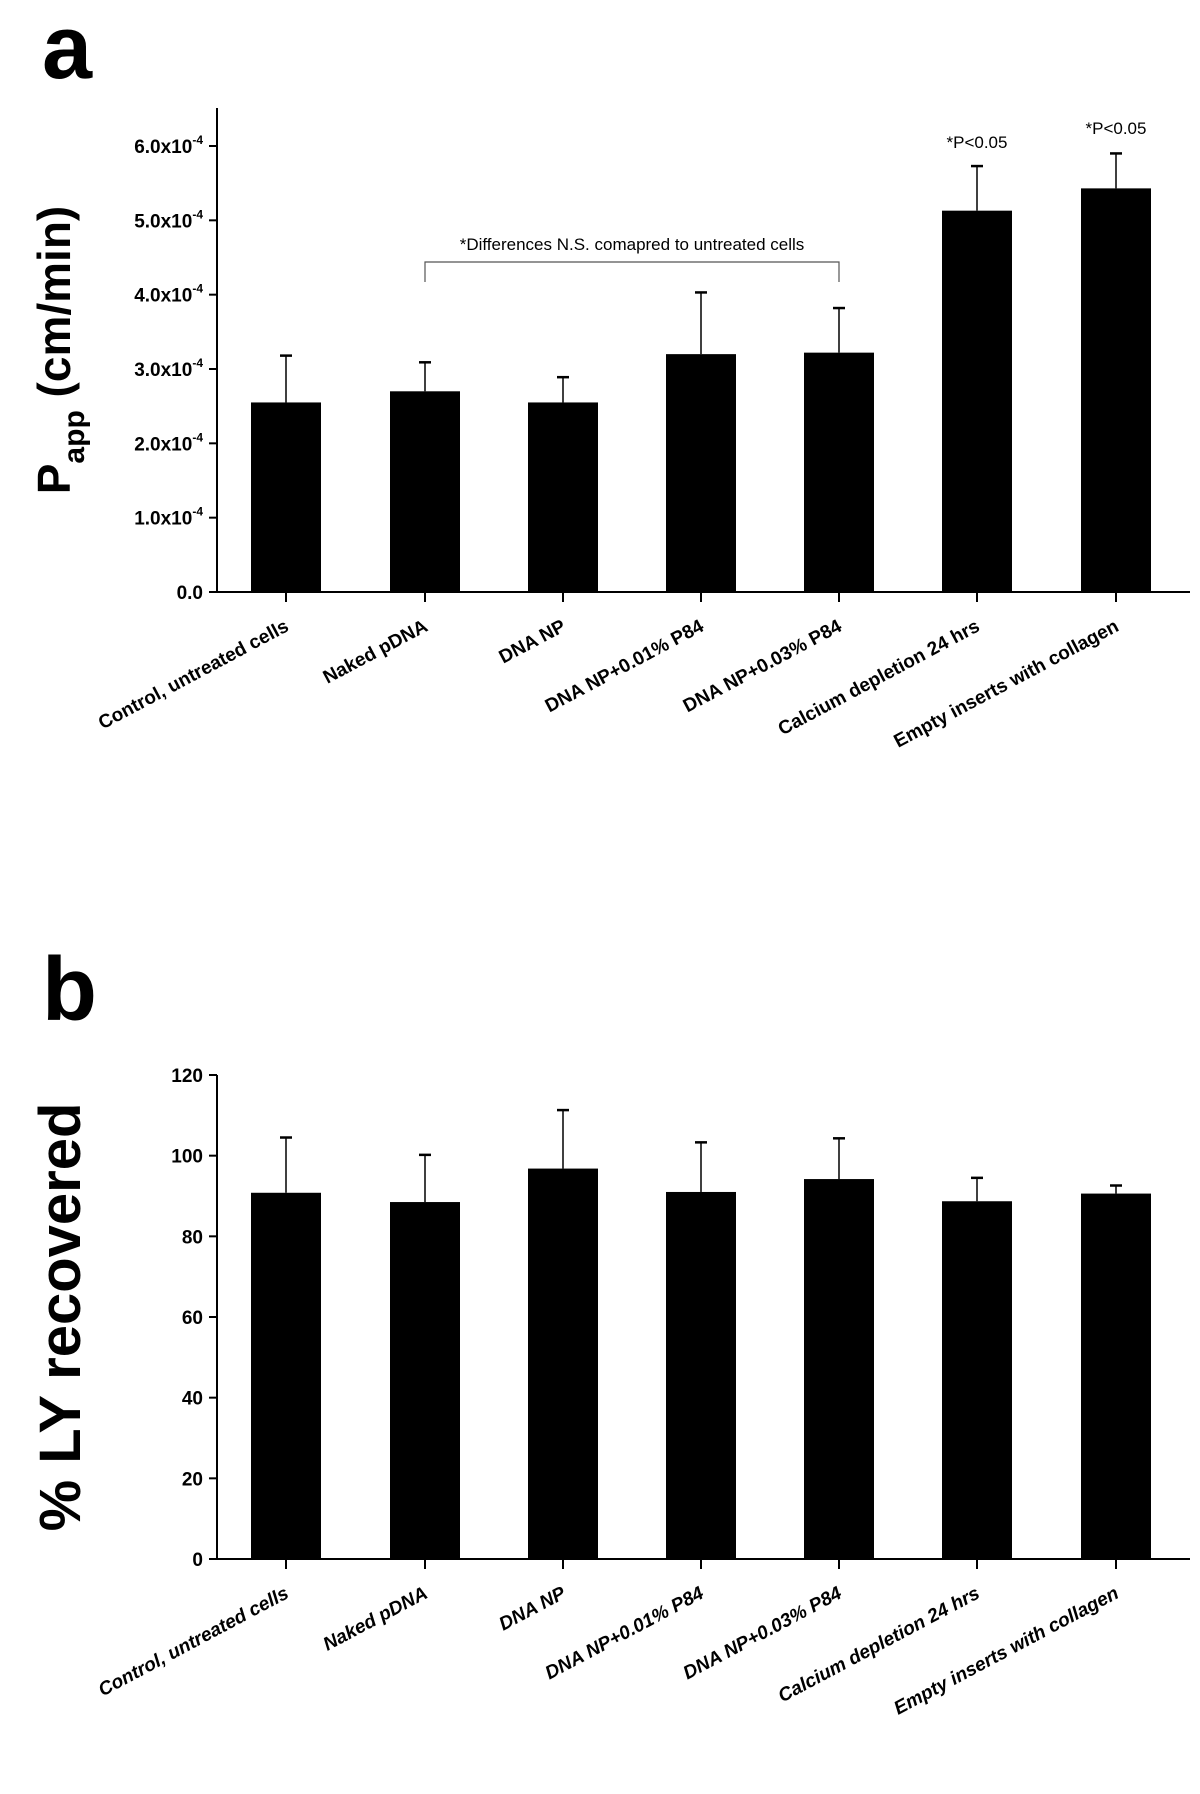 The height and width of the screenshot is (1794, 1200). I want to click on y-tick-label: 4.0x10⁻⁴, so click(168, 294).